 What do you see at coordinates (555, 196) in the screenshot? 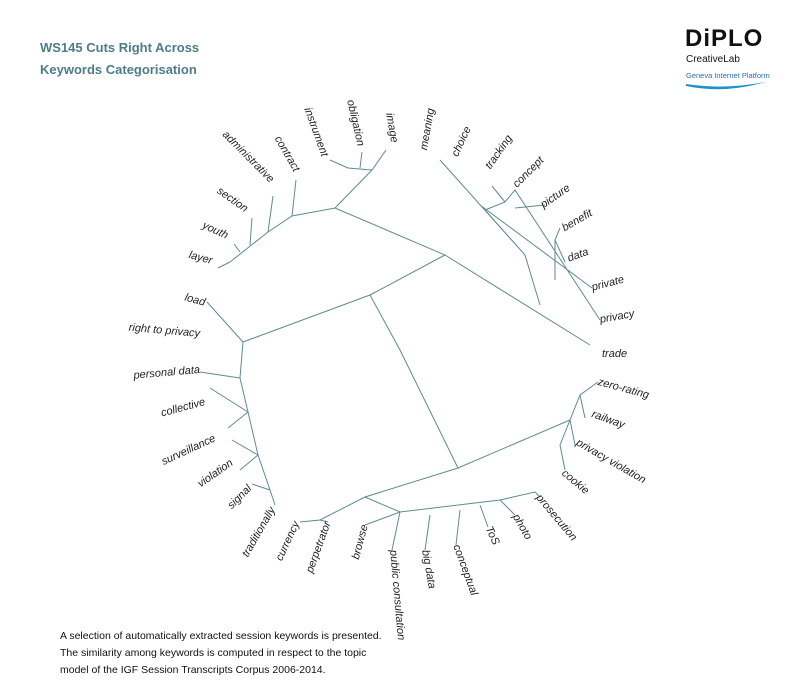
I see `keyword-label: picture` at bounding box center [555, 196].